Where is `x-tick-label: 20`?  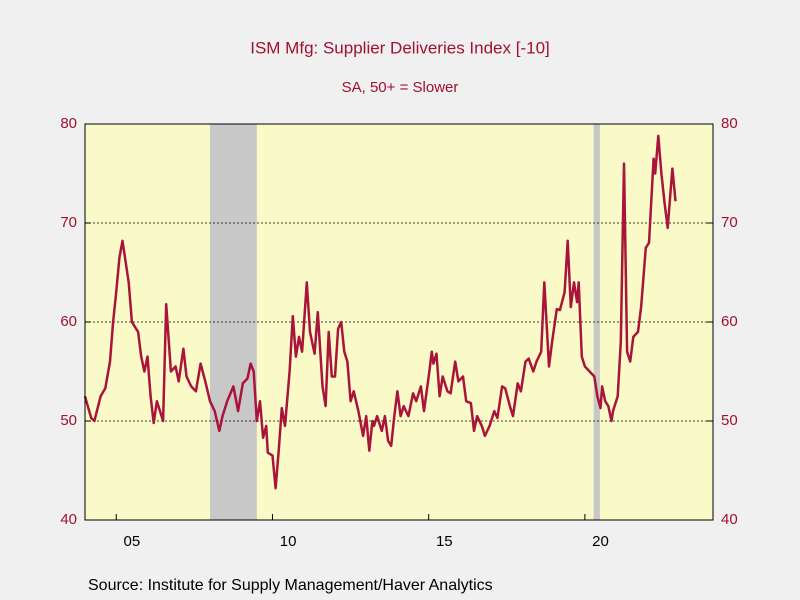 x-tick-label: 20 is located at coordinates (600, 541).